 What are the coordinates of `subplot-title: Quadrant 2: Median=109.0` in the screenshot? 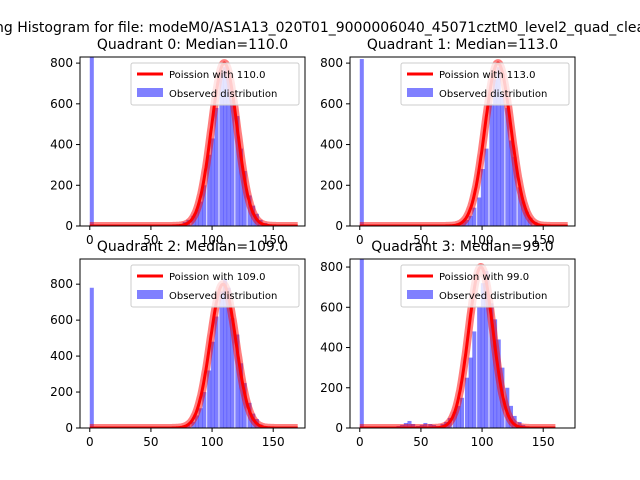 It's located at (192, 247).